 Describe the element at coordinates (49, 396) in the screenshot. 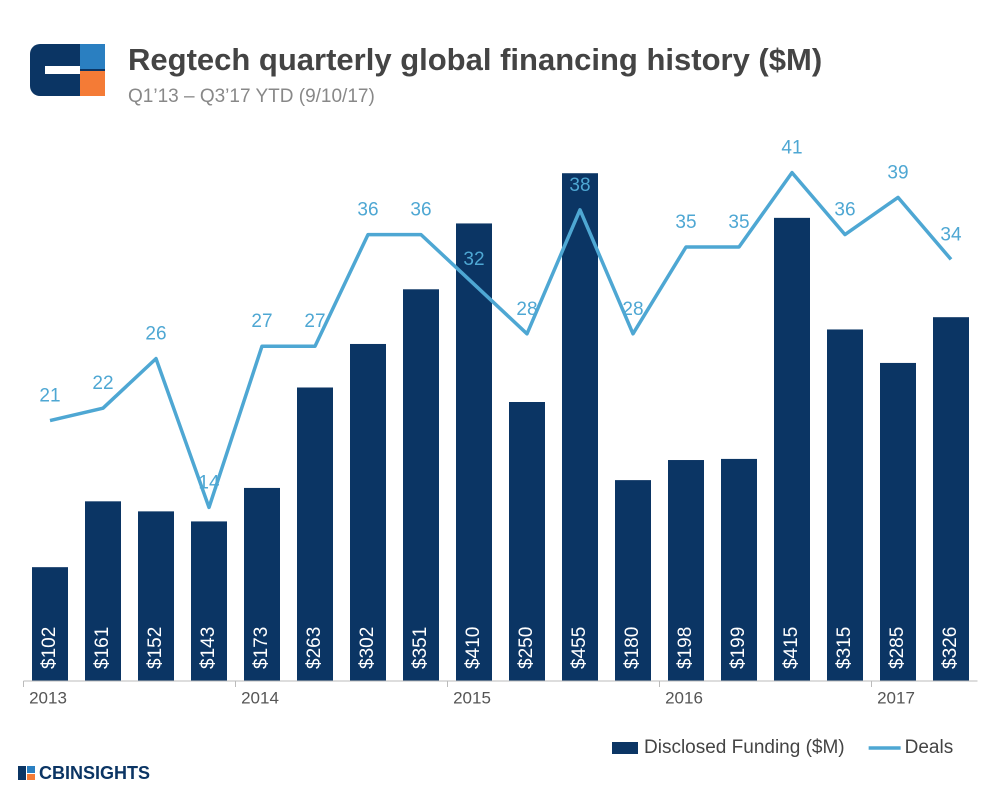

I see `line-value-label: 21` at that location.